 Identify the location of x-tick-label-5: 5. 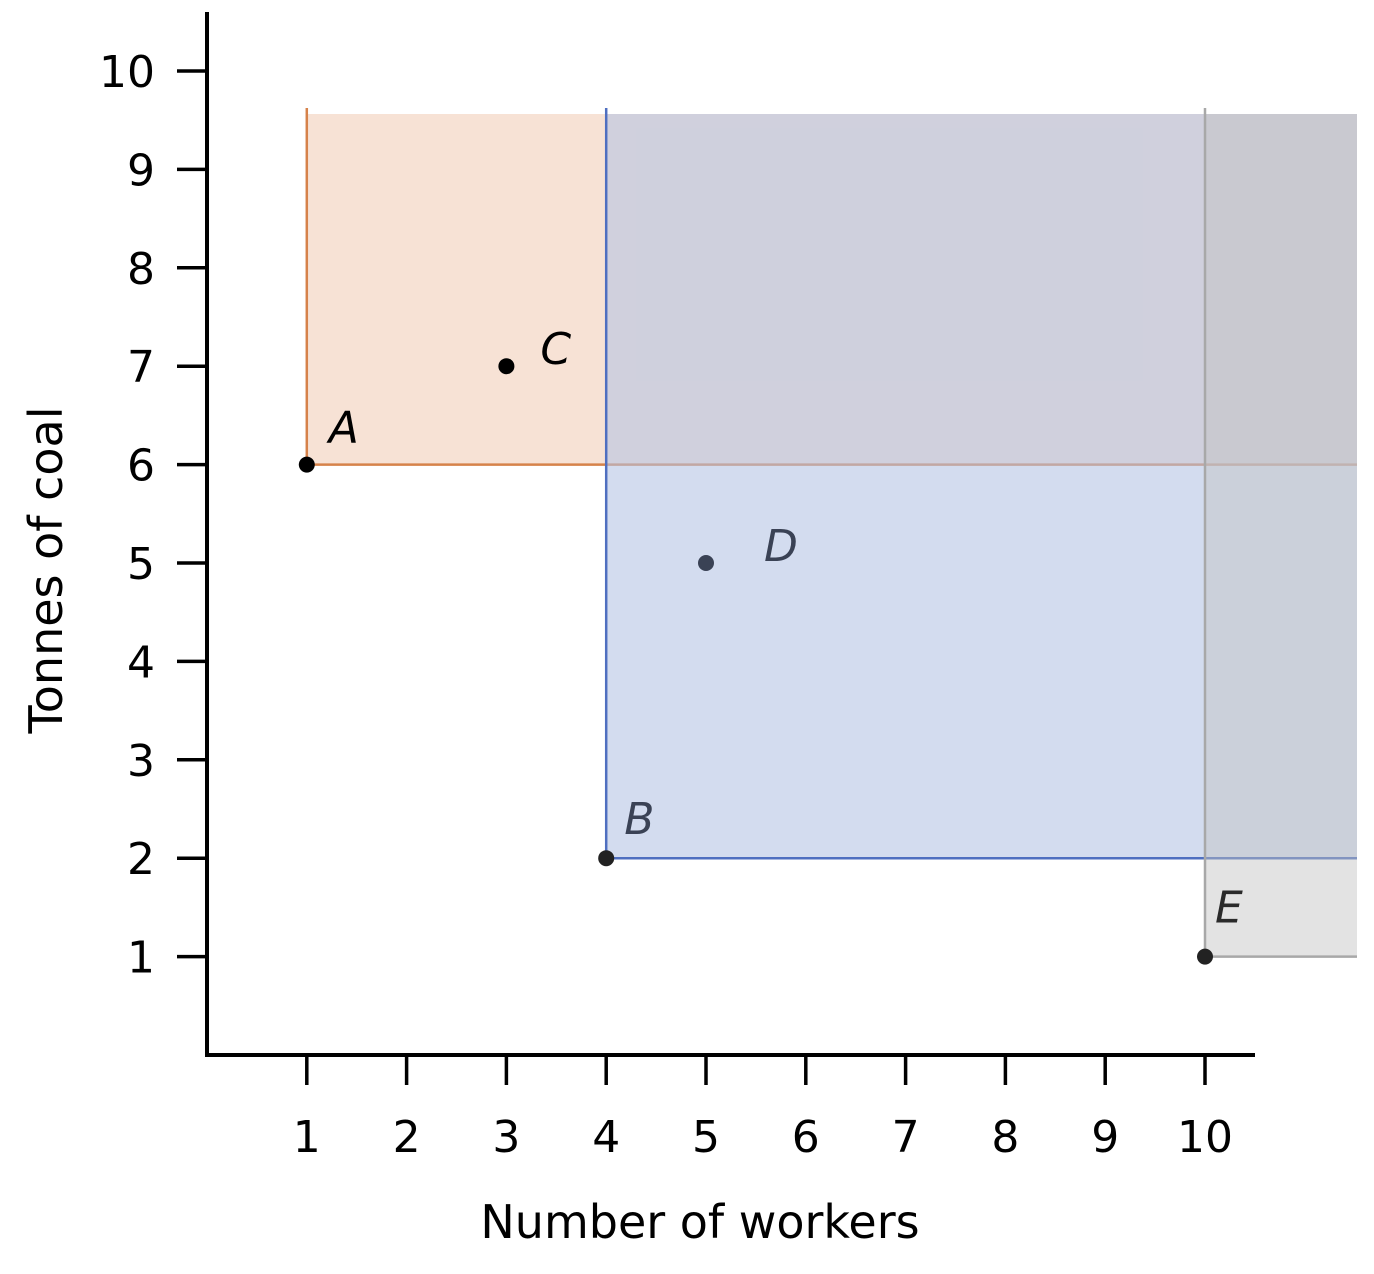
(706, 1137).